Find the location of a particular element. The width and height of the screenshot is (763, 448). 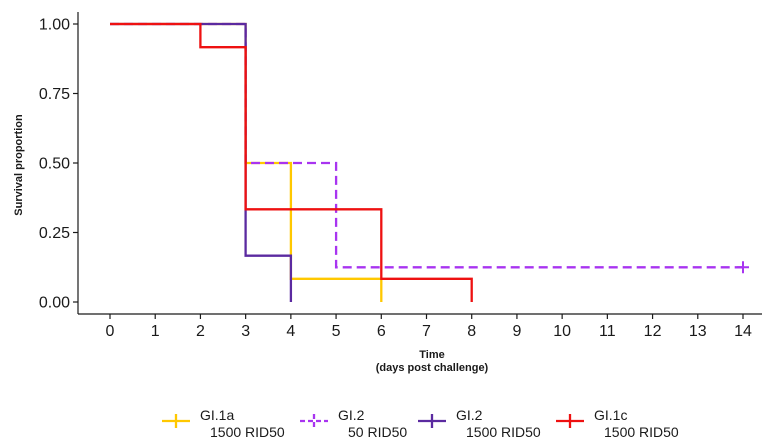

legend-label-0: GI.1a is located at coordinates (217, 415).